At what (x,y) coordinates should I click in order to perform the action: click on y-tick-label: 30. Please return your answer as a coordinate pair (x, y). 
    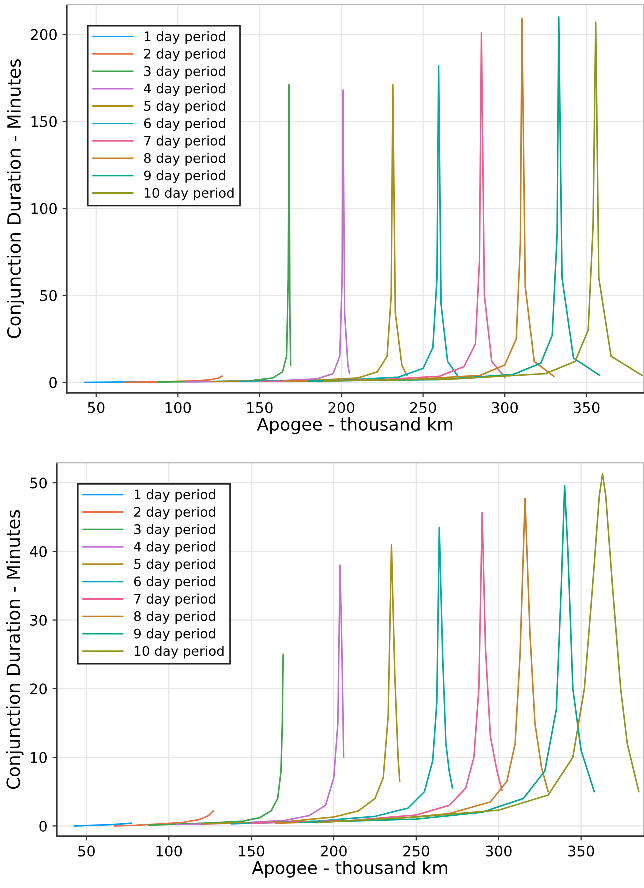
    Looking at the image, I should click on (38, 620).